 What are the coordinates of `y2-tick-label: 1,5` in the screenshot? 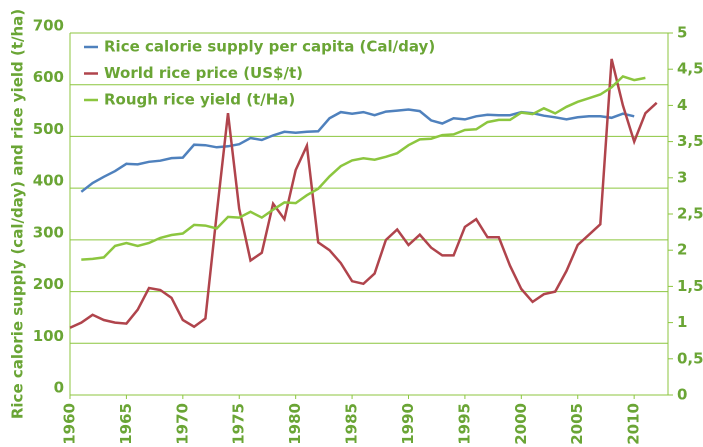 It's located at (690, 286).